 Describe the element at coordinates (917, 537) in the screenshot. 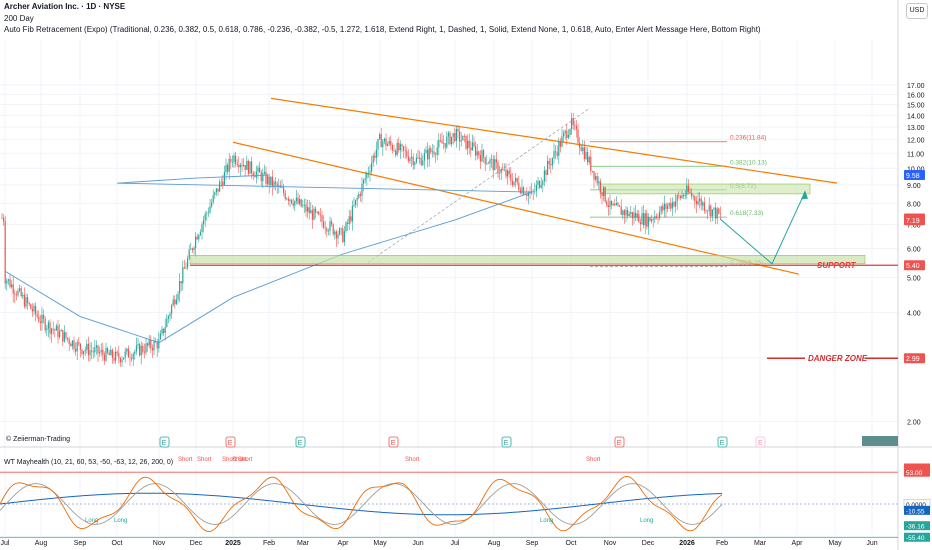

I see `wt-level-tag` at that location.